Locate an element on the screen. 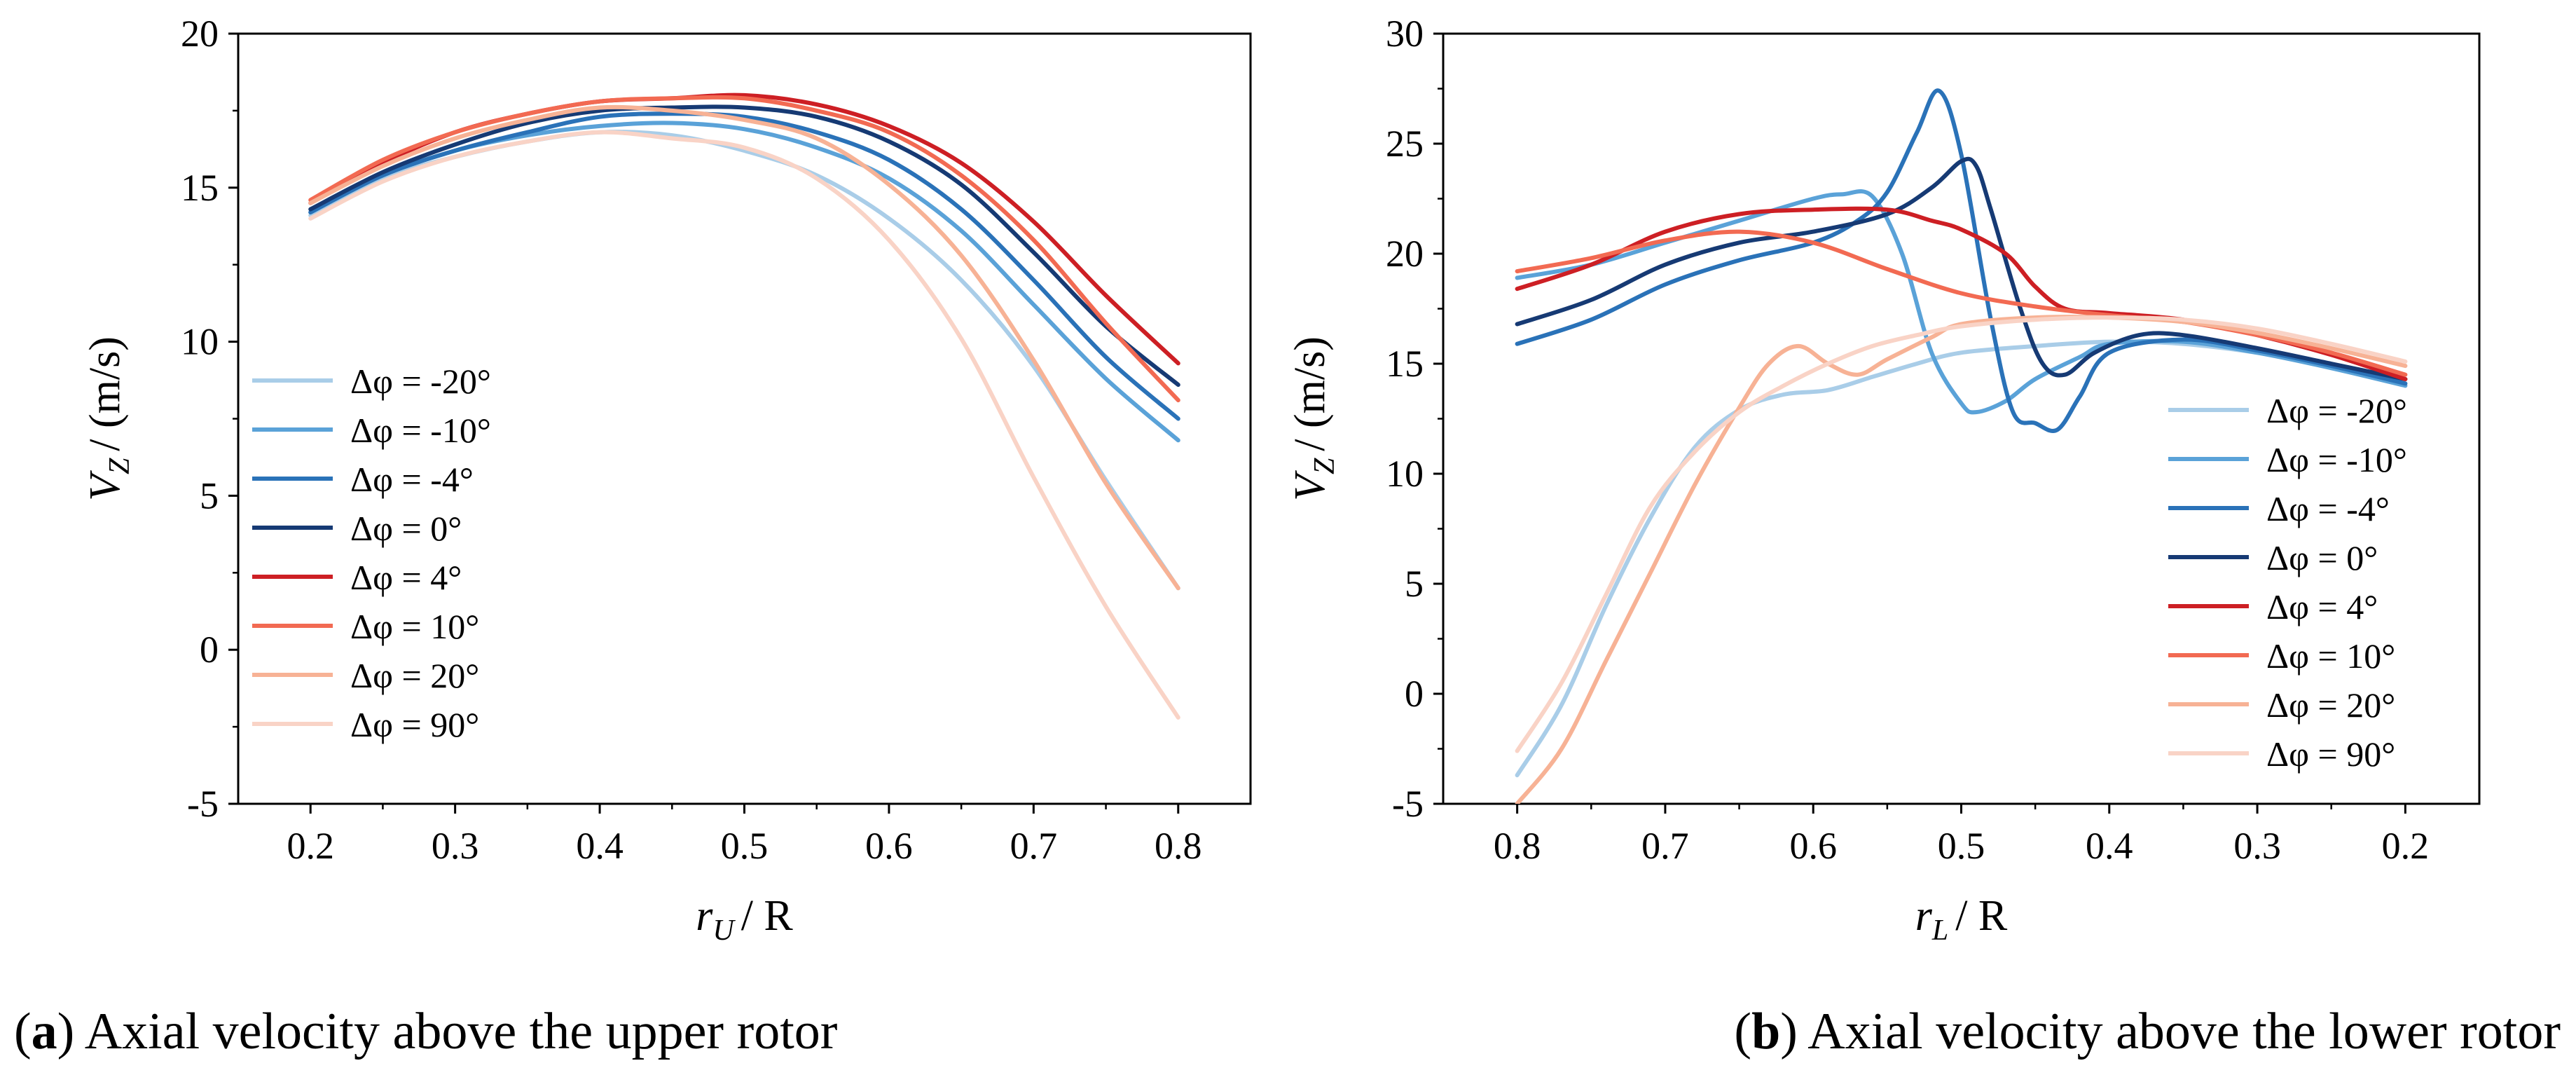 The height and width of the screenshot is (1082, 2576). y-tick-label: 30 is located at coordinates (1405, 34).